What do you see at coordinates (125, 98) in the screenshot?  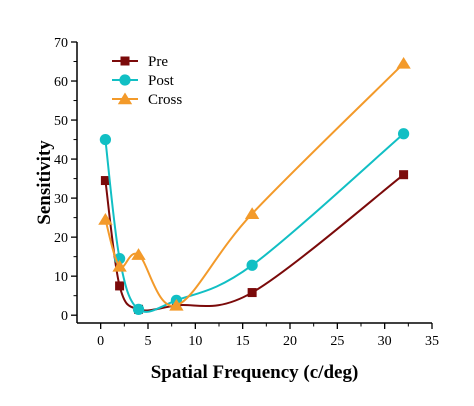 I see `legend-marker-cross` at bounding box center [125, 98].